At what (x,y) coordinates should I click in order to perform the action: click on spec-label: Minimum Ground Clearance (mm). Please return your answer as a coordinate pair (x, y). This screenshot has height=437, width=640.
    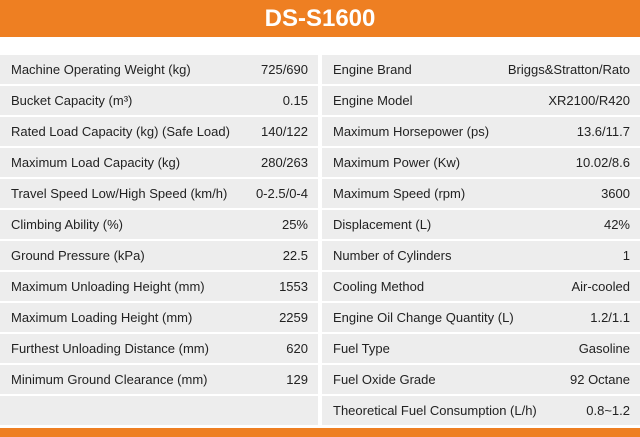
    Looking at the image, I should click on (109, 379).